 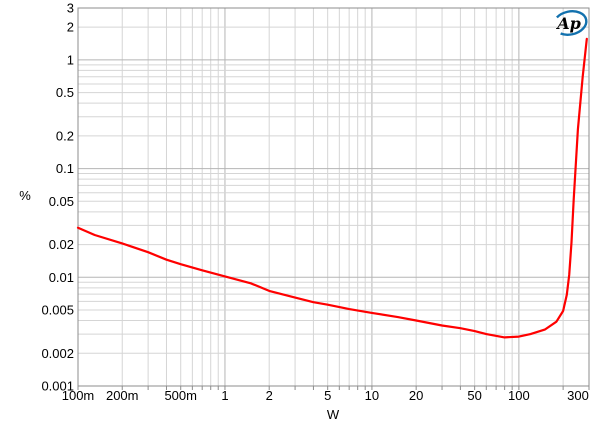 What do you see at coordinates (224, 395) in the screenshot?
I see `x-tick-label: 1` at bounding box center [224, 395].